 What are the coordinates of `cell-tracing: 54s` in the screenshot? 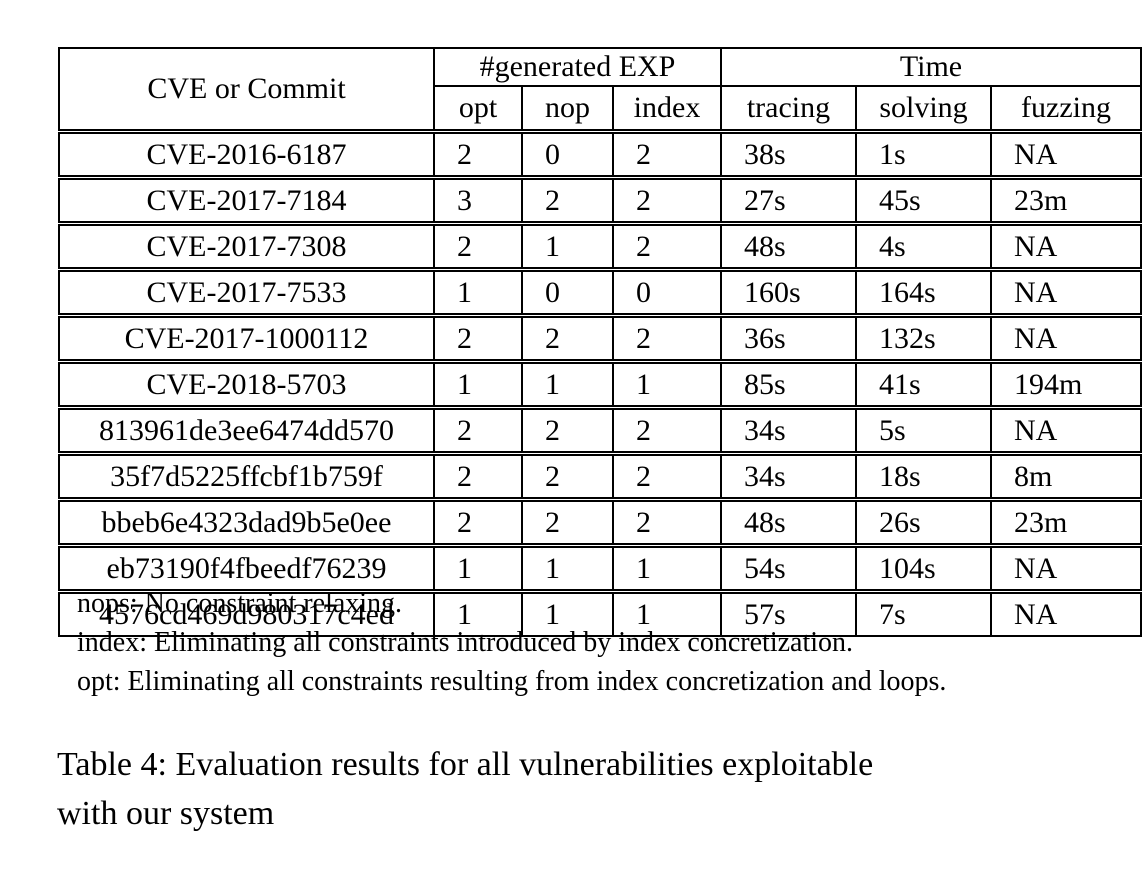 It's located at (788, 568).